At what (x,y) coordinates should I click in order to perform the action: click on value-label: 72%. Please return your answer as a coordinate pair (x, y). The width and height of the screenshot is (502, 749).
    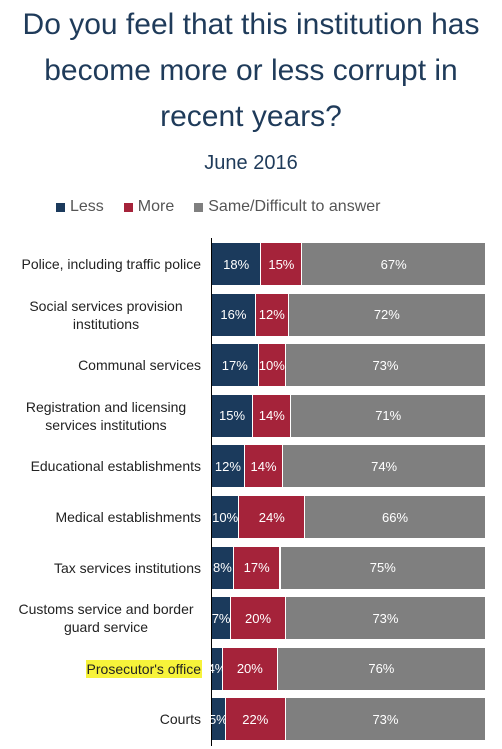
    Looking at the image, I should click on (386, 315).